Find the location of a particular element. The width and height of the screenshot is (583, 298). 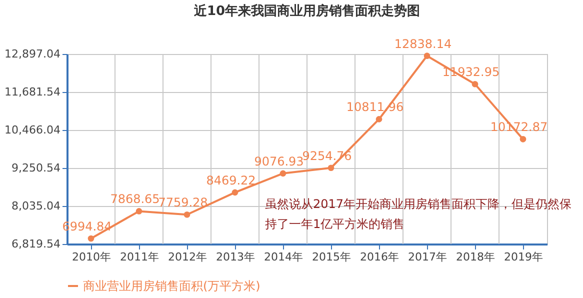

x-tick-label: 2019年 is located at coordinates (523, 257).